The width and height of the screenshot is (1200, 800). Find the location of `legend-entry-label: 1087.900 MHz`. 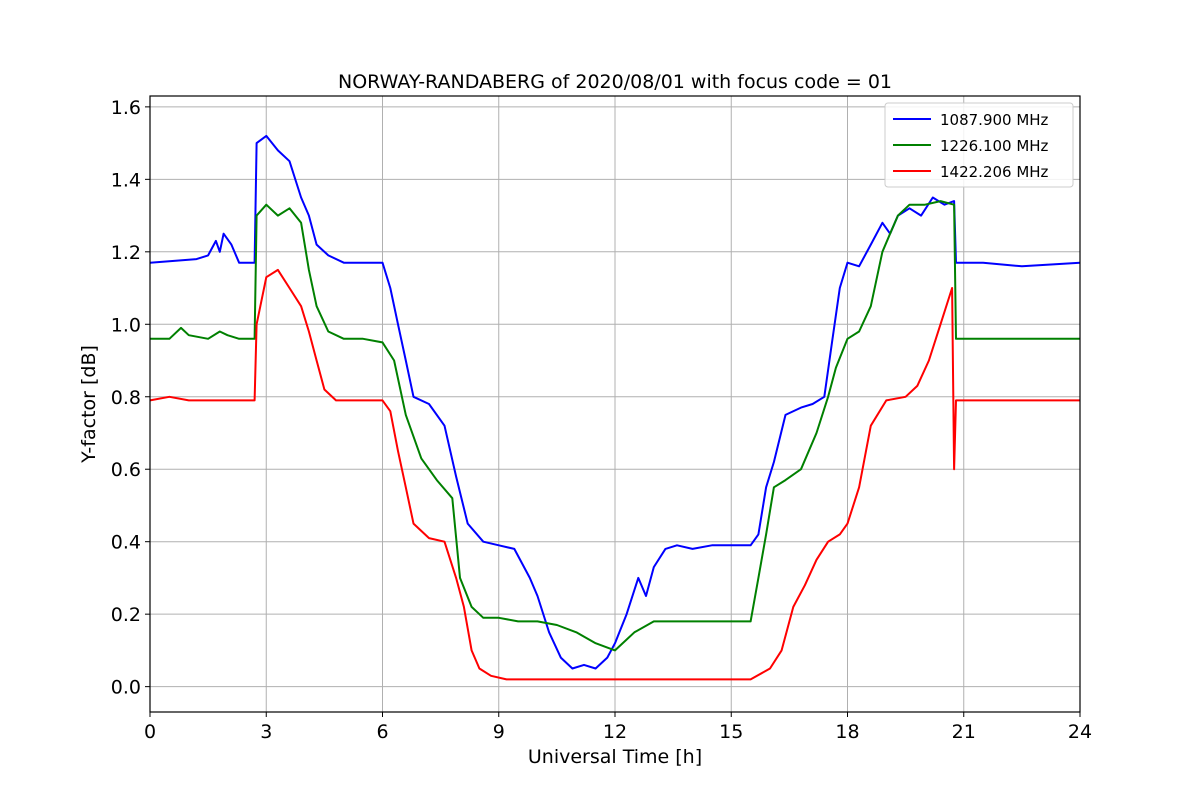

legend-entry-label: 1087.900 MHz is located at coordinates (994, 120).